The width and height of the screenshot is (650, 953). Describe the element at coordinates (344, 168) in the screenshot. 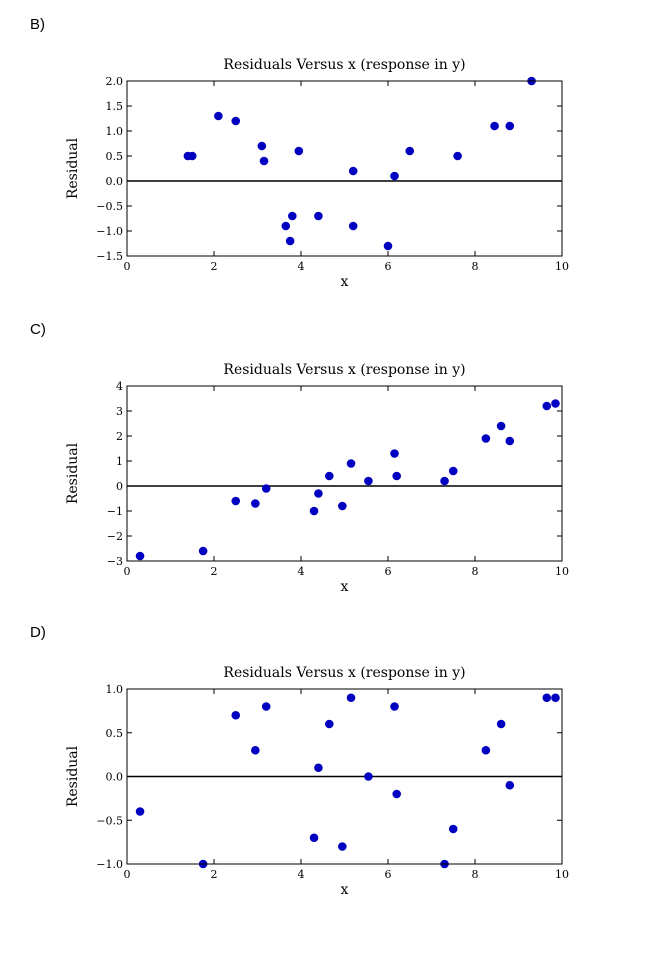

I see `chart-0-plot-frame` at that location.